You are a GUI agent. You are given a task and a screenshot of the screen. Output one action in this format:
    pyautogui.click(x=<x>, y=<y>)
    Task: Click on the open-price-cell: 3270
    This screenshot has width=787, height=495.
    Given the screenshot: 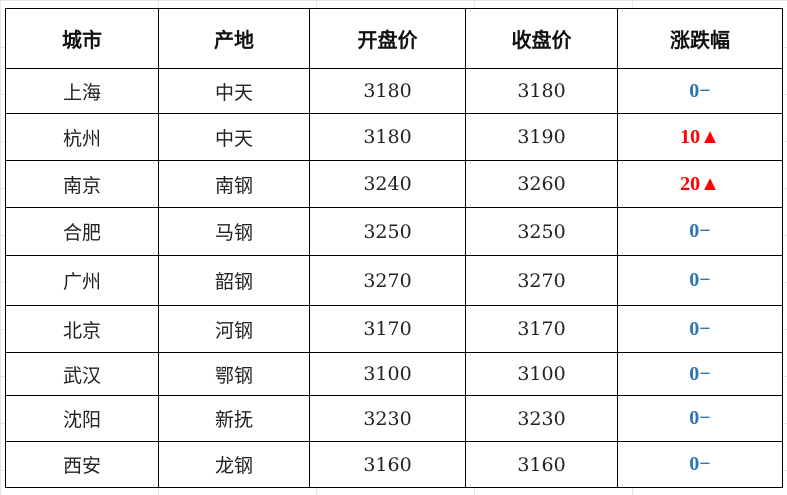 What is the action you would take?
    pyautogui.click(x=387, y=280)
    